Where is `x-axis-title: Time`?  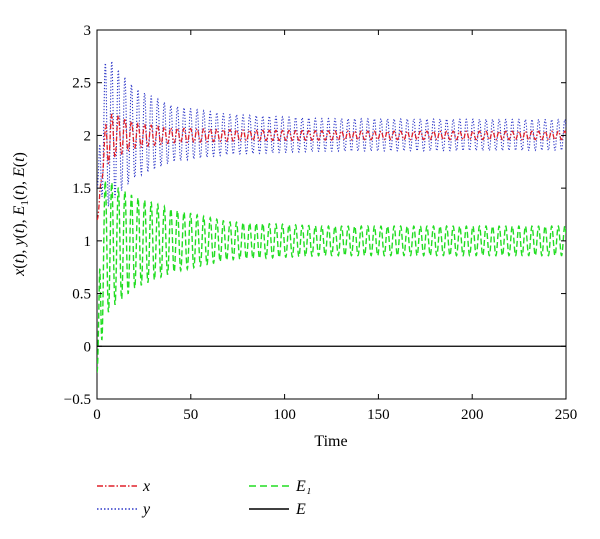
x-axis-title: Time is located at coordinates (330, 441).